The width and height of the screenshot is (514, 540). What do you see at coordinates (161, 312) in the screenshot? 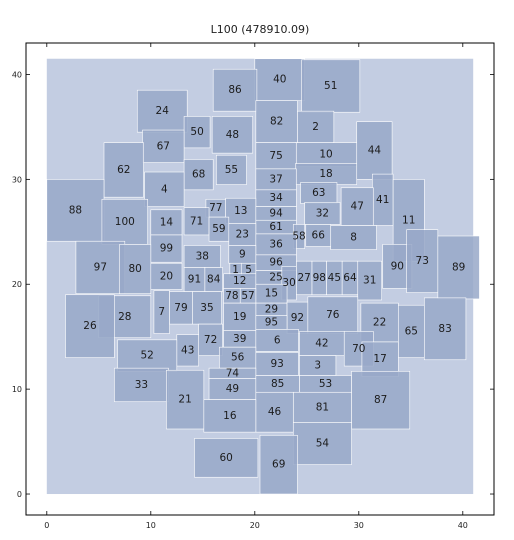
I see `box-label-7: 7` at bounding box center [161, 312].